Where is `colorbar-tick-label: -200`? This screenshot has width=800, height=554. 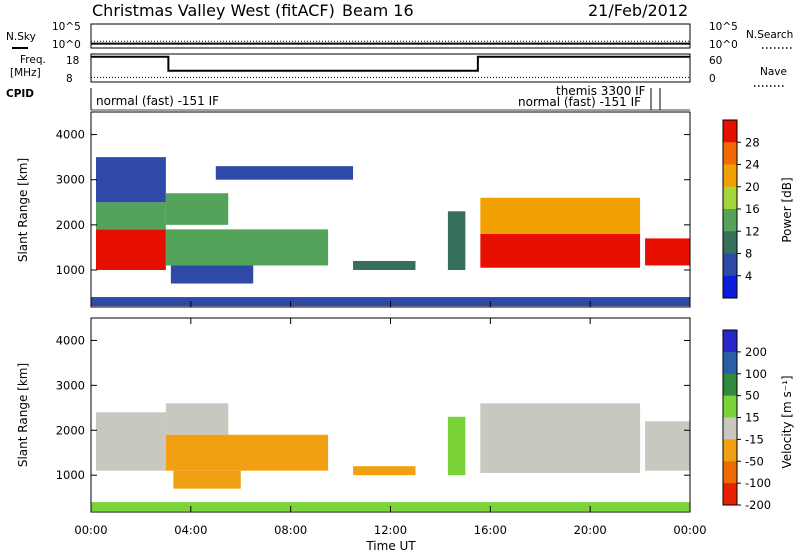 colorbar-tick-label: -200 is located at coordinates (758, 505).